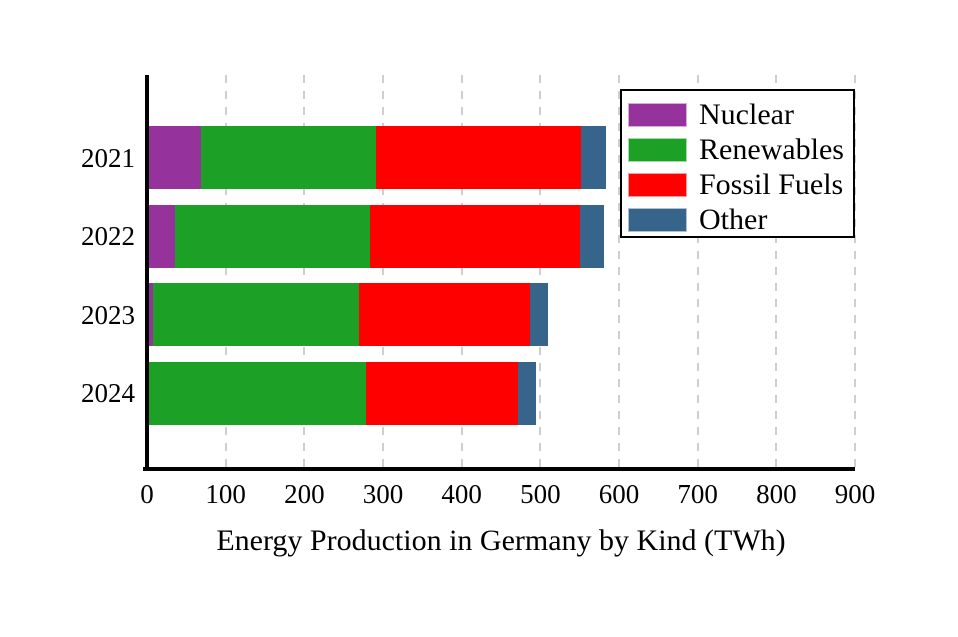 The height and width of the screenshot is (637, 958). I want to click on bar-segment-renewables-2021, so click(288, 157).